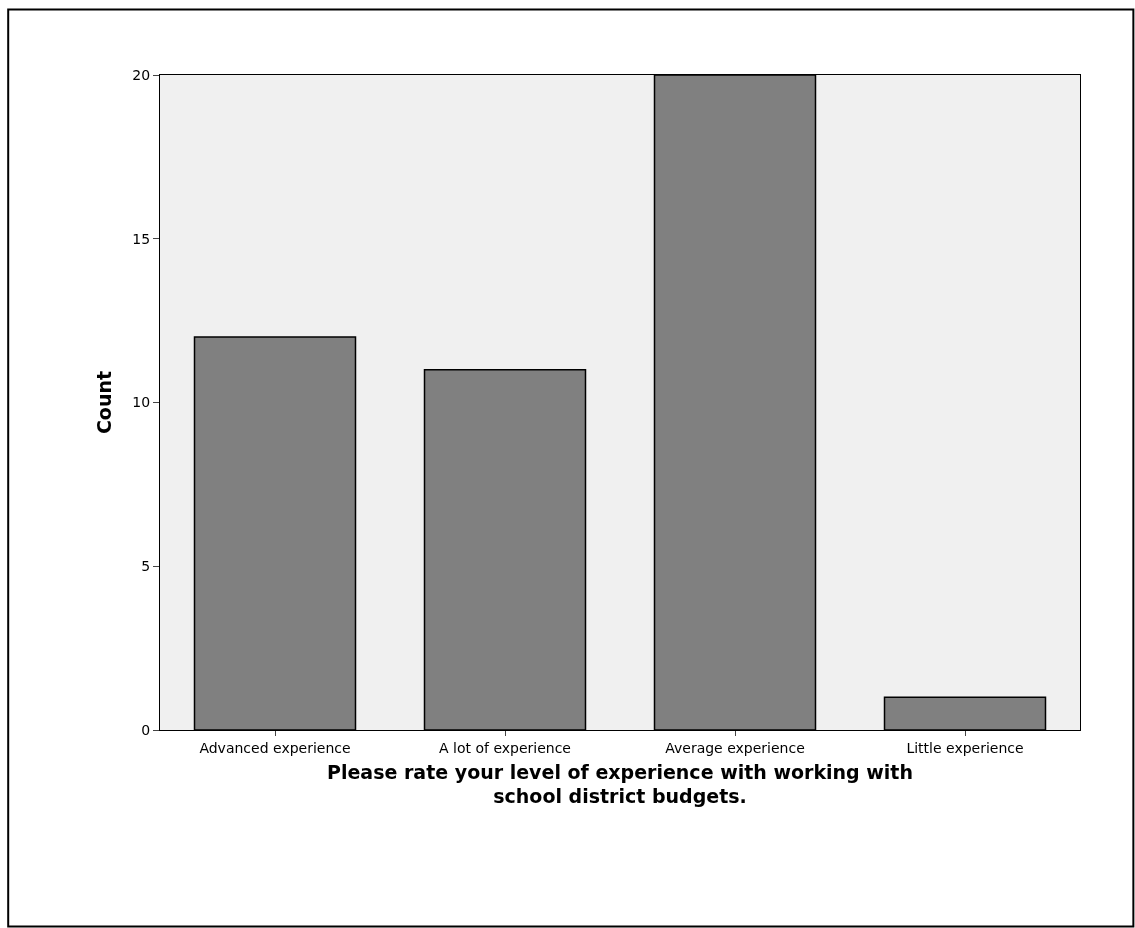 The image size is (1135, 928). Describe the element at coordinates (505, 747) in the screenshot. I see `x-tick-label: A lot of experience` at that location.